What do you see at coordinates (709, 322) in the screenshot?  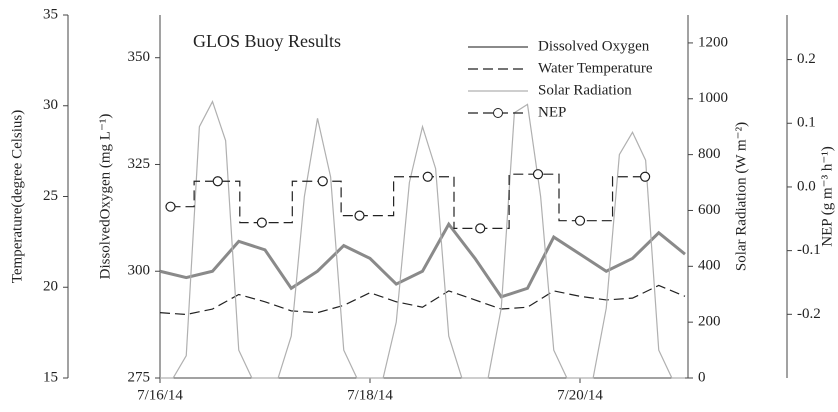 I see `y2-tick-label: 200` at bounding box center [709, 322].